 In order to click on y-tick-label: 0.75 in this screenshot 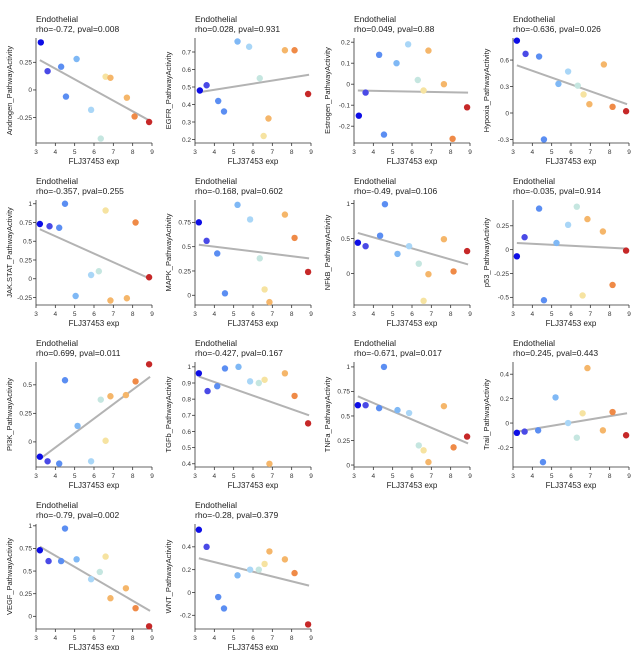, I will do `click(343, 392)`.